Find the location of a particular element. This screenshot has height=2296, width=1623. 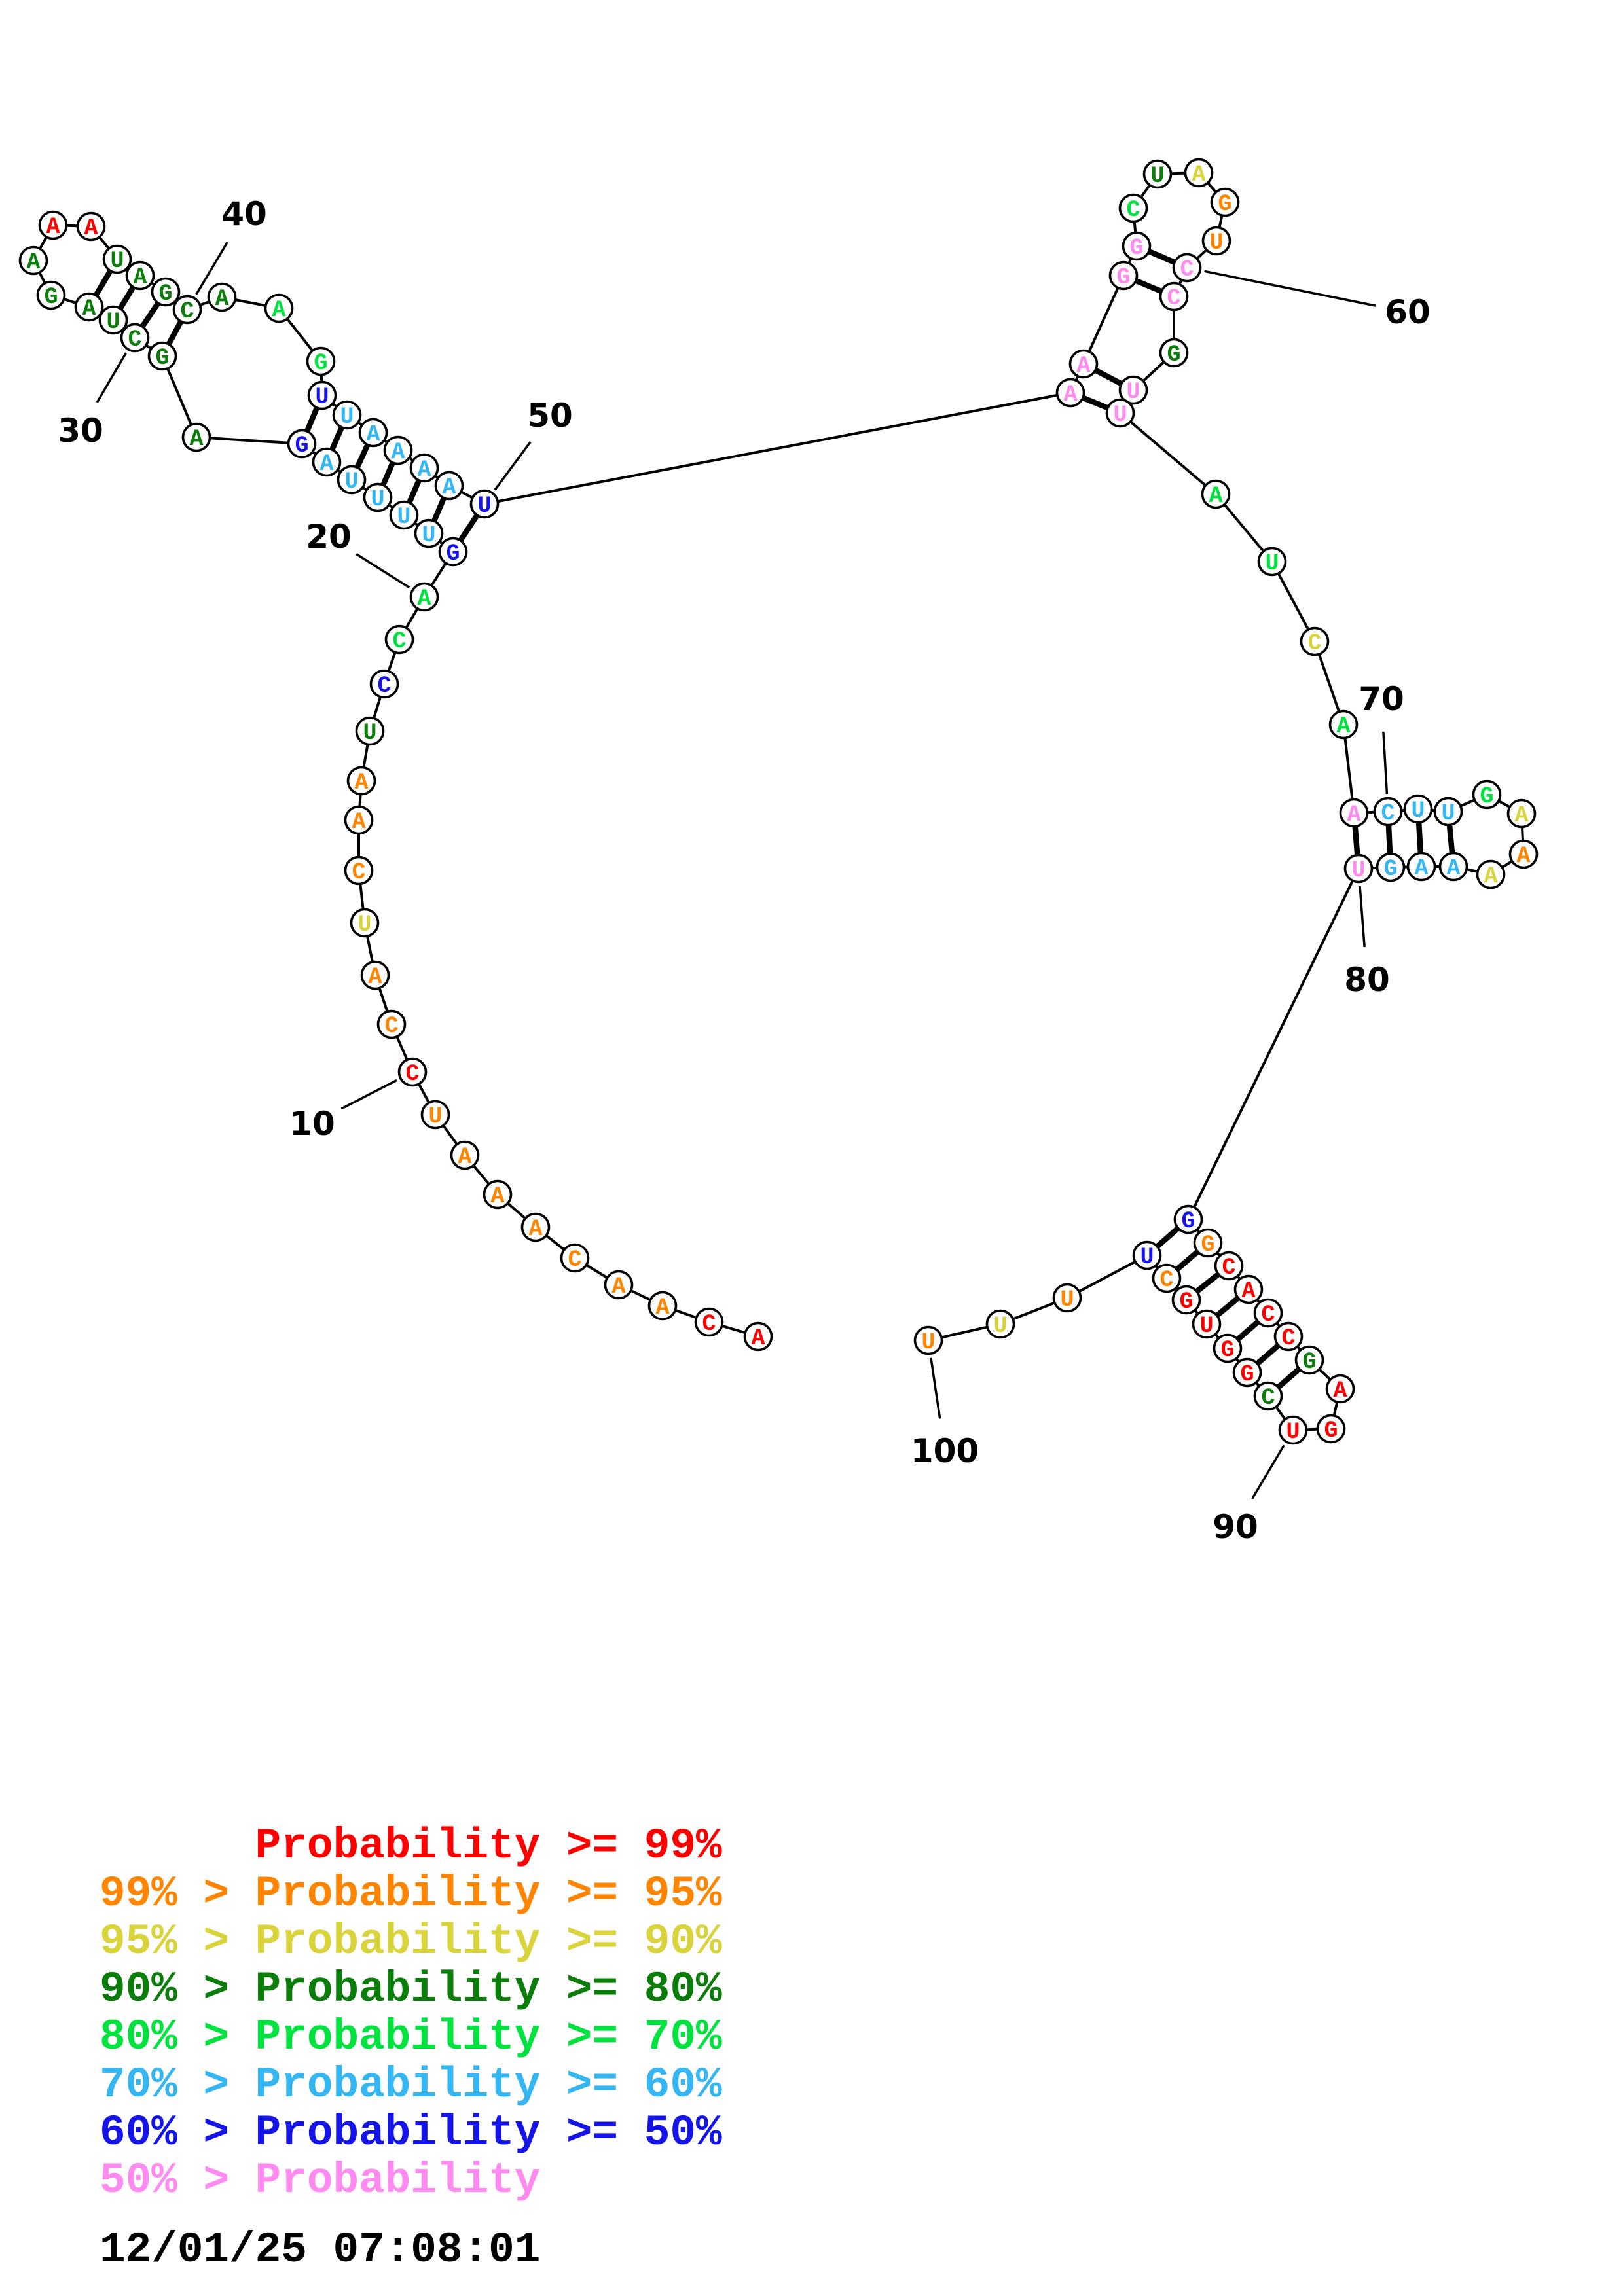

position-label: 30 is located at coordinates (80, 431).